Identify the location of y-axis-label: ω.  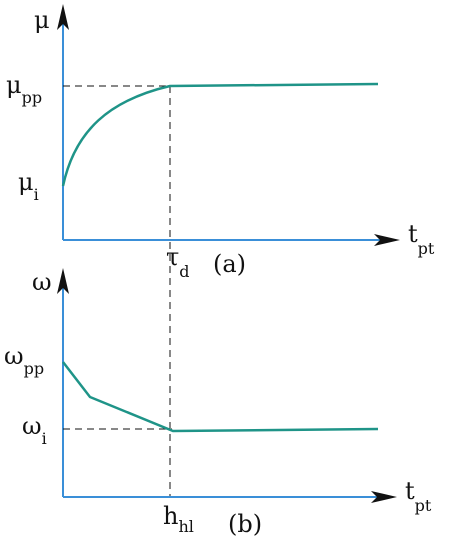
(42, 282).